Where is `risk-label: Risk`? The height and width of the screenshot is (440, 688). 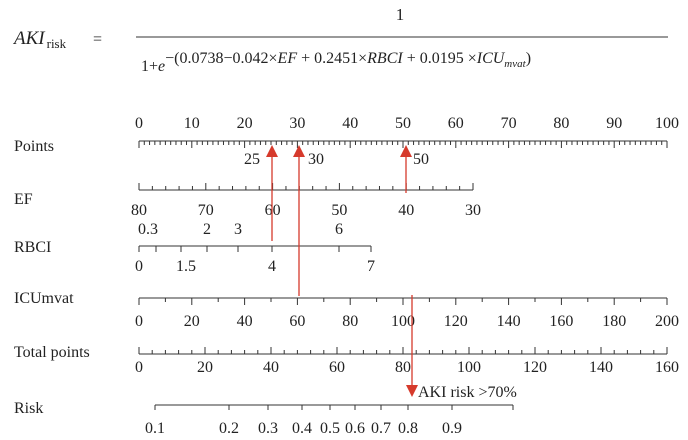
risk-label: Risk is located at coordinates (28, 408).